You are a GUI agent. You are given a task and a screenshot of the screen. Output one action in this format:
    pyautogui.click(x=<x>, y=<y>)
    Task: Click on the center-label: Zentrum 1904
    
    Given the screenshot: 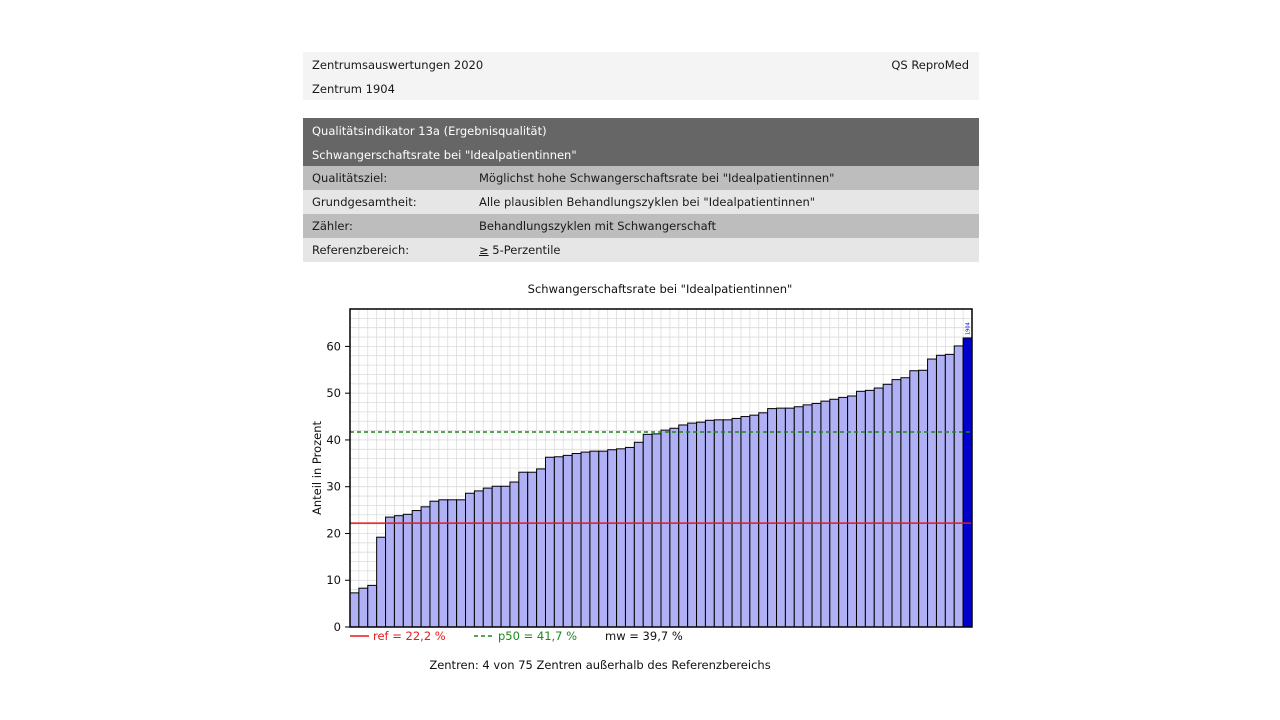 What is the action you would take?
    pyautogui.click(x=353, y=89)
    